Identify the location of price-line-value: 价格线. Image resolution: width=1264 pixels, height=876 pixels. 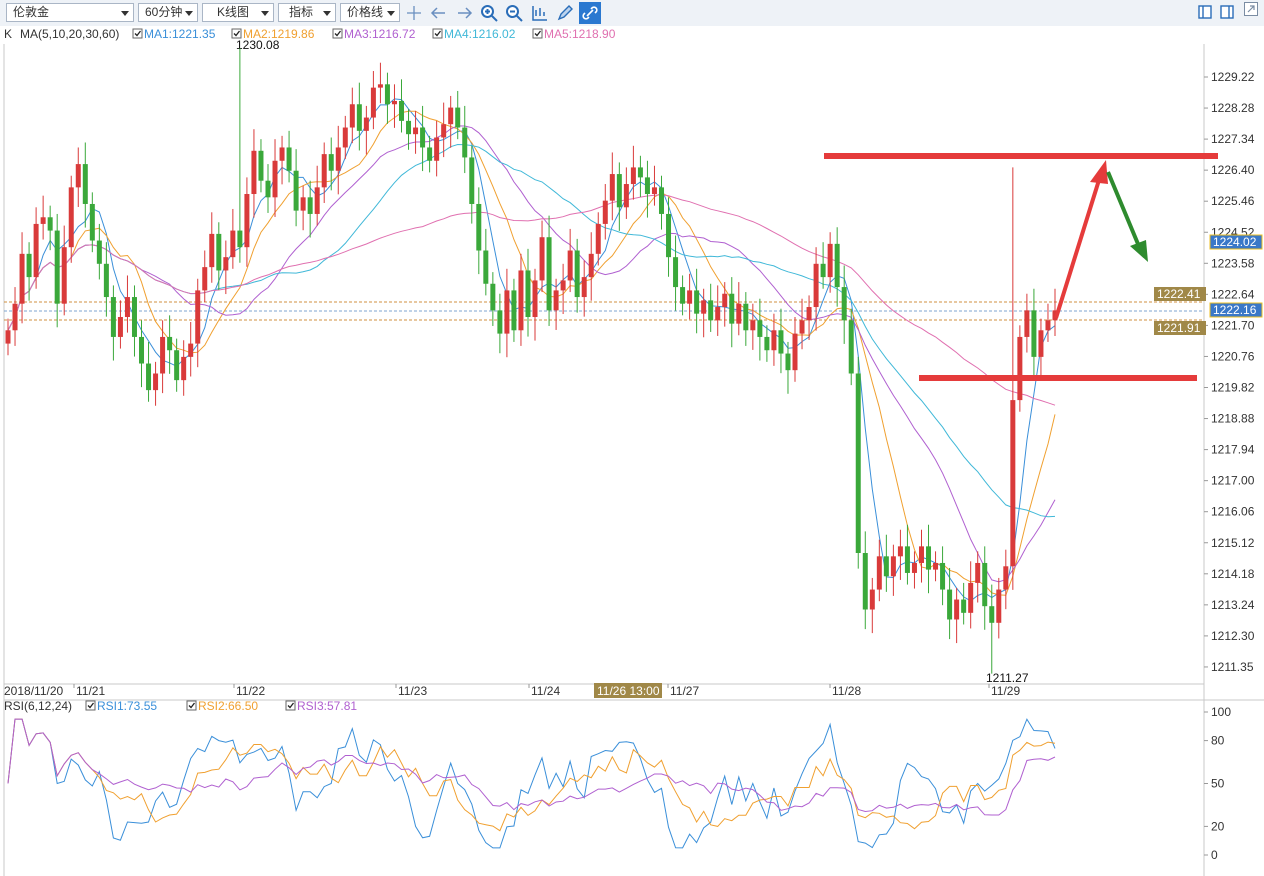
(365, 12).